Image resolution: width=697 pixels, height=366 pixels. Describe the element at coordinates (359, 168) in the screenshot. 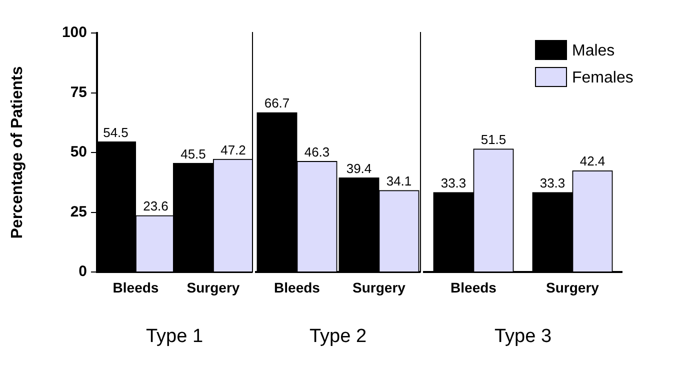

I see `data-label: 39.4` at that location.